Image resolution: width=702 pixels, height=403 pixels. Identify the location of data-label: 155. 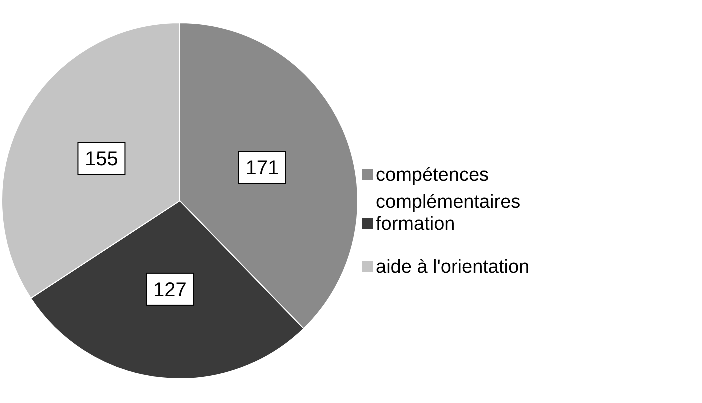
(101, 159).